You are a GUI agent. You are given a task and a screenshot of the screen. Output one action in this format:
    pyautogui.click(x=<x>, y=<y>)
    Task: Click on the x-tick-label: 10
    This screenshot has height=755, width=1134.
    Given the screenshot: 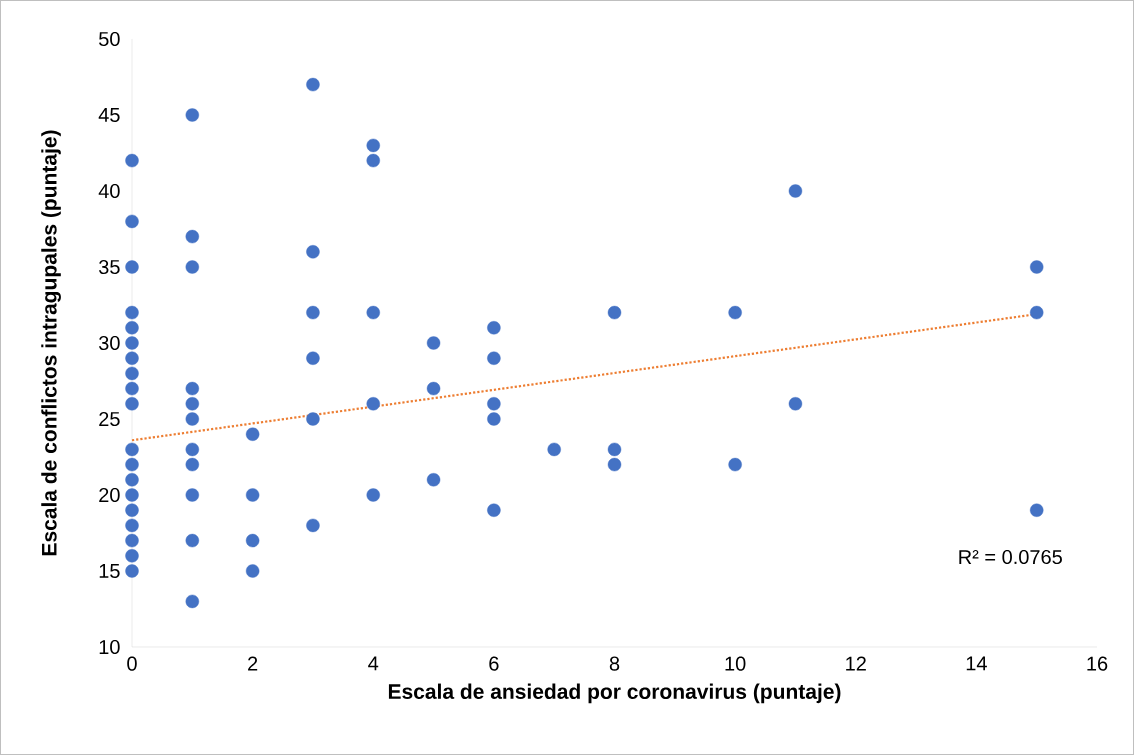 What is the action you would take?
    pyautogui.click(x=735, y=663)
    